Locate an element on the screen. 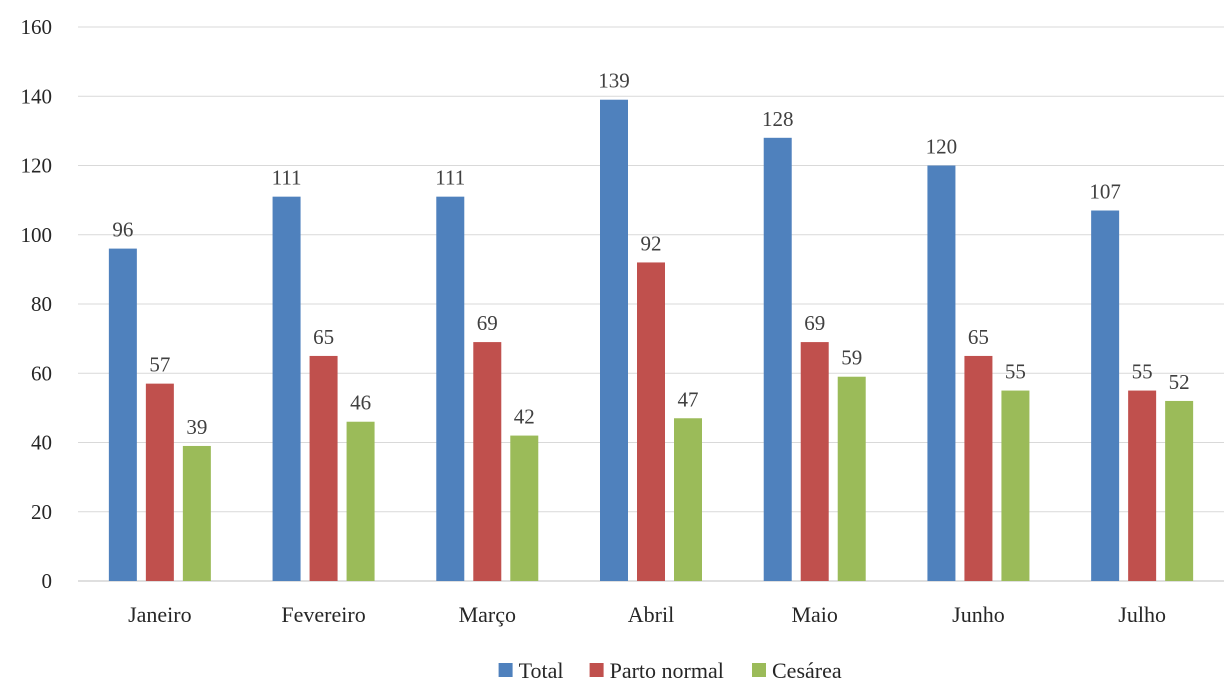 The image size is (1229, 693). data-label: 52 is located at coordinates (1179, 382).